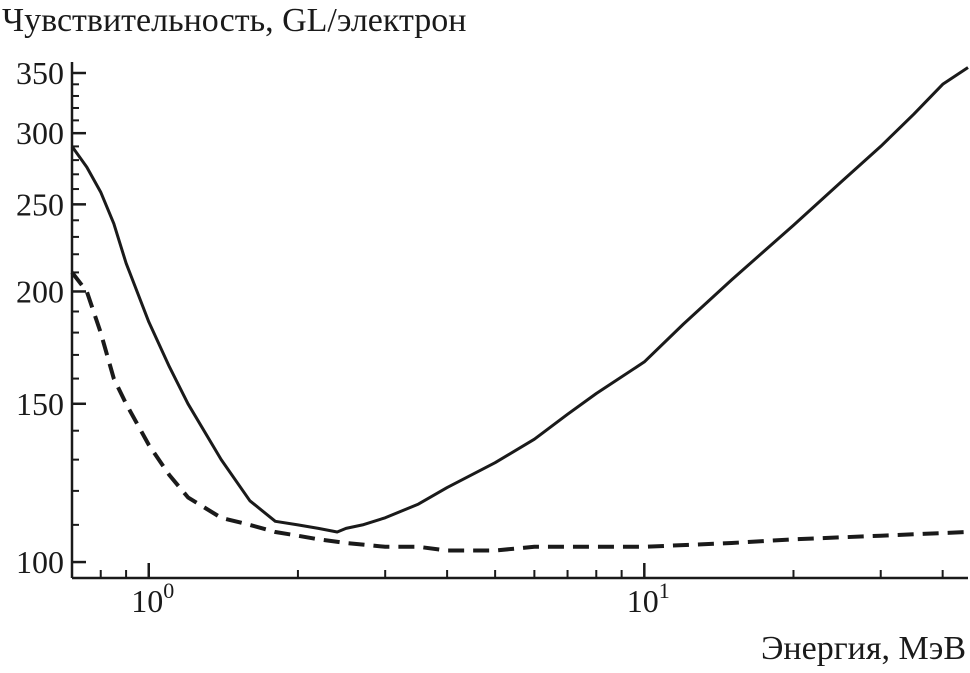  I want to click on x-tick-label: 10⁰, so click(152, 598).